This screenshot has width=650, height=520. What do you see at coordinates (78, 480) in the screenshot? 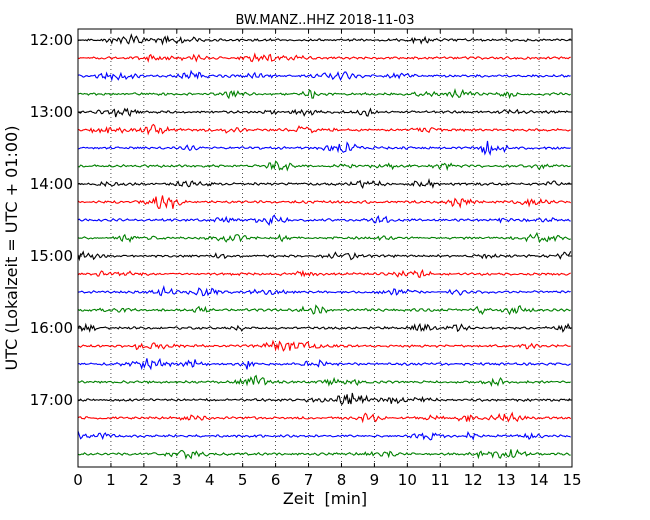
I see `x-tick-label: 0` at bounding box center [78, 480].